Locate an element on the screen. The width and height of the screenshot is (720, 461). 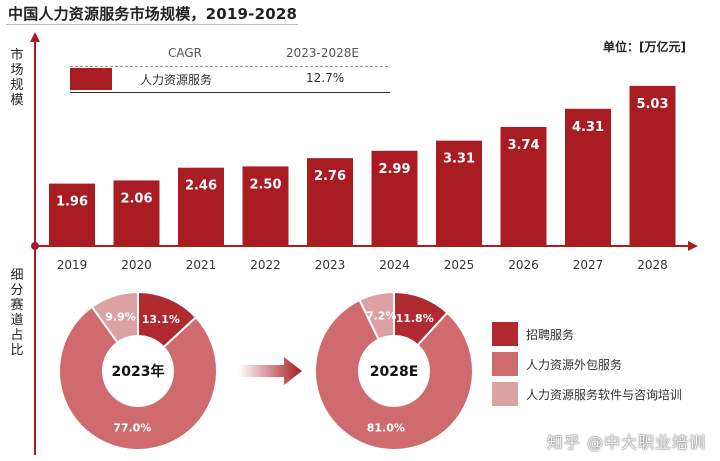
donut-2028-hole is located at coordinates (394, 371).